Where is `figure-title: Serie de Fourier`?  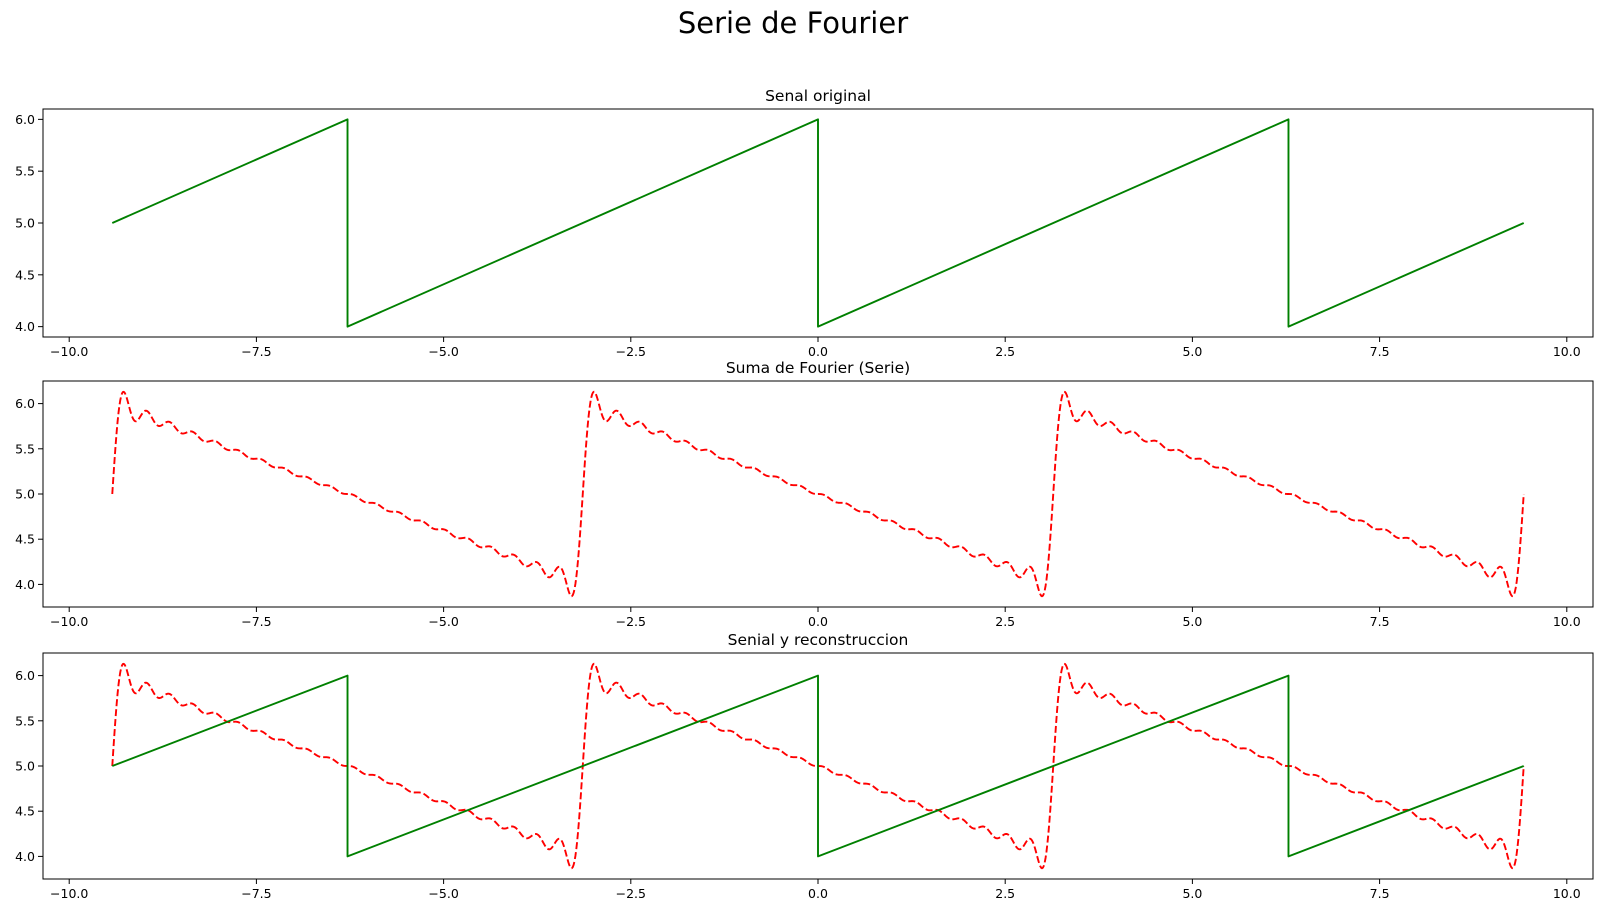 figure-title: Serie de Fourier is located at coordinates (793, 23).